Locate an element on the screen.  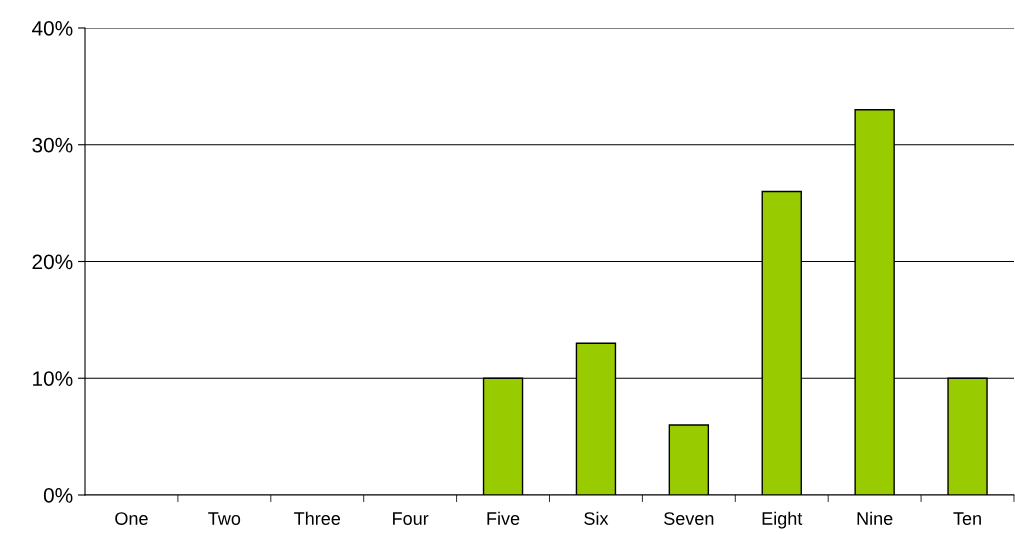
x-tick-label: Ten is located at coordinates (967, 518).